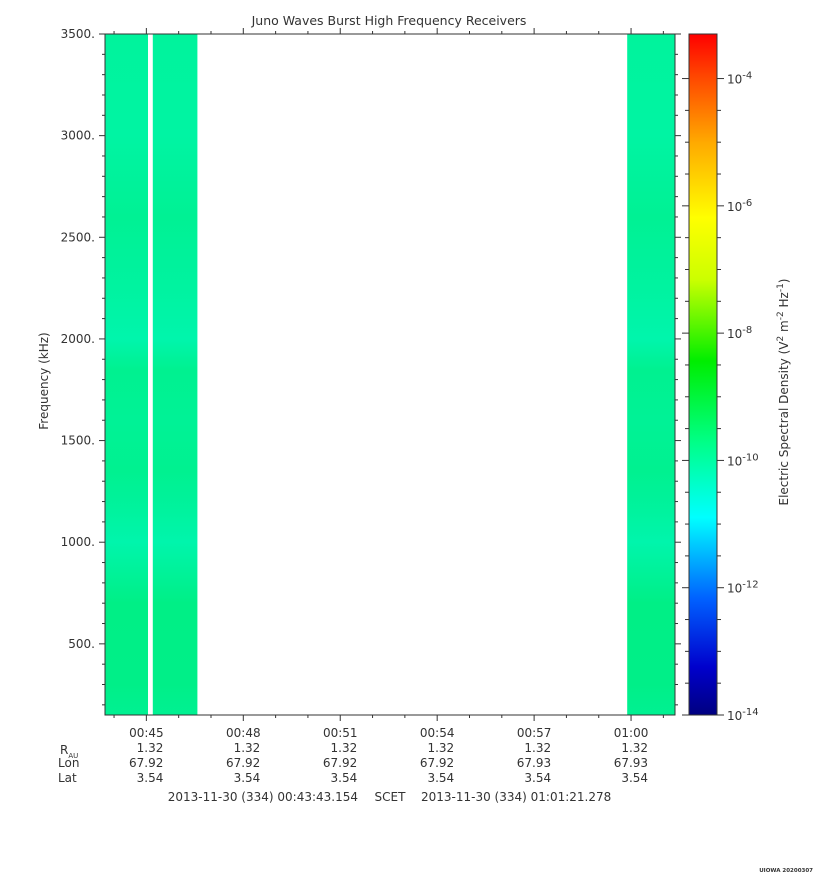 The width and height of the screenshot is (815, 880). I want to click on x-tick-label: 00:45, so click(146, 733).